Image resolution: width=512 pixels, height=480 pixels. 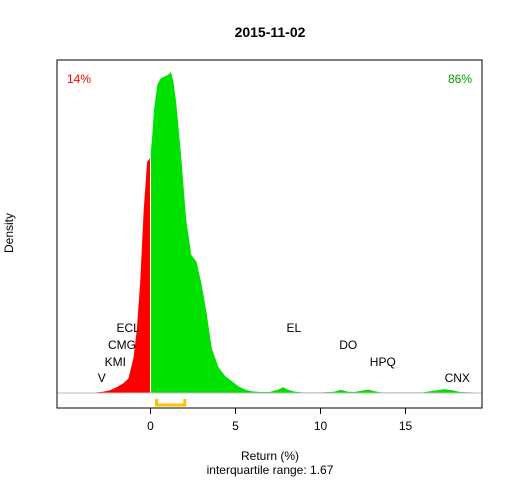 What do you see at coordinates (235, 426) in the screenshot?
I see `x-tick-label: 5` at bounding box center [235, 426].